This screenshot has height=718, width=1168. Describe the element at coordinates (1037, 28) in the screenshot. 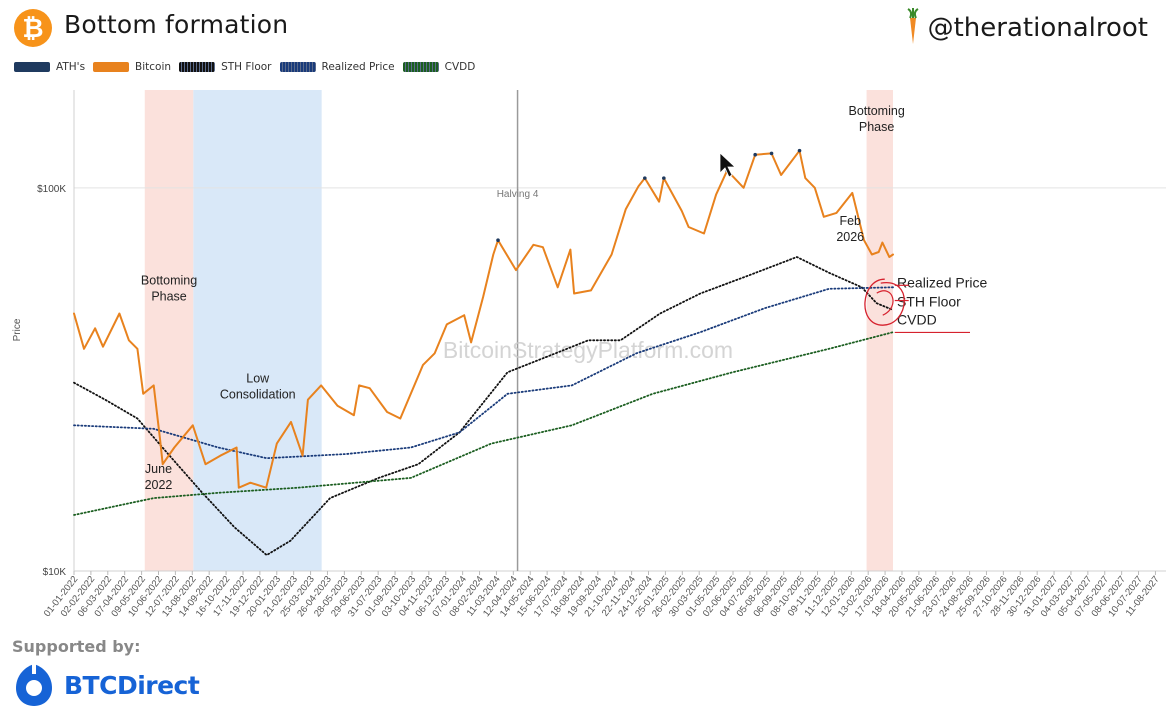

I see `brand-handle: @therationalroot` at that location.